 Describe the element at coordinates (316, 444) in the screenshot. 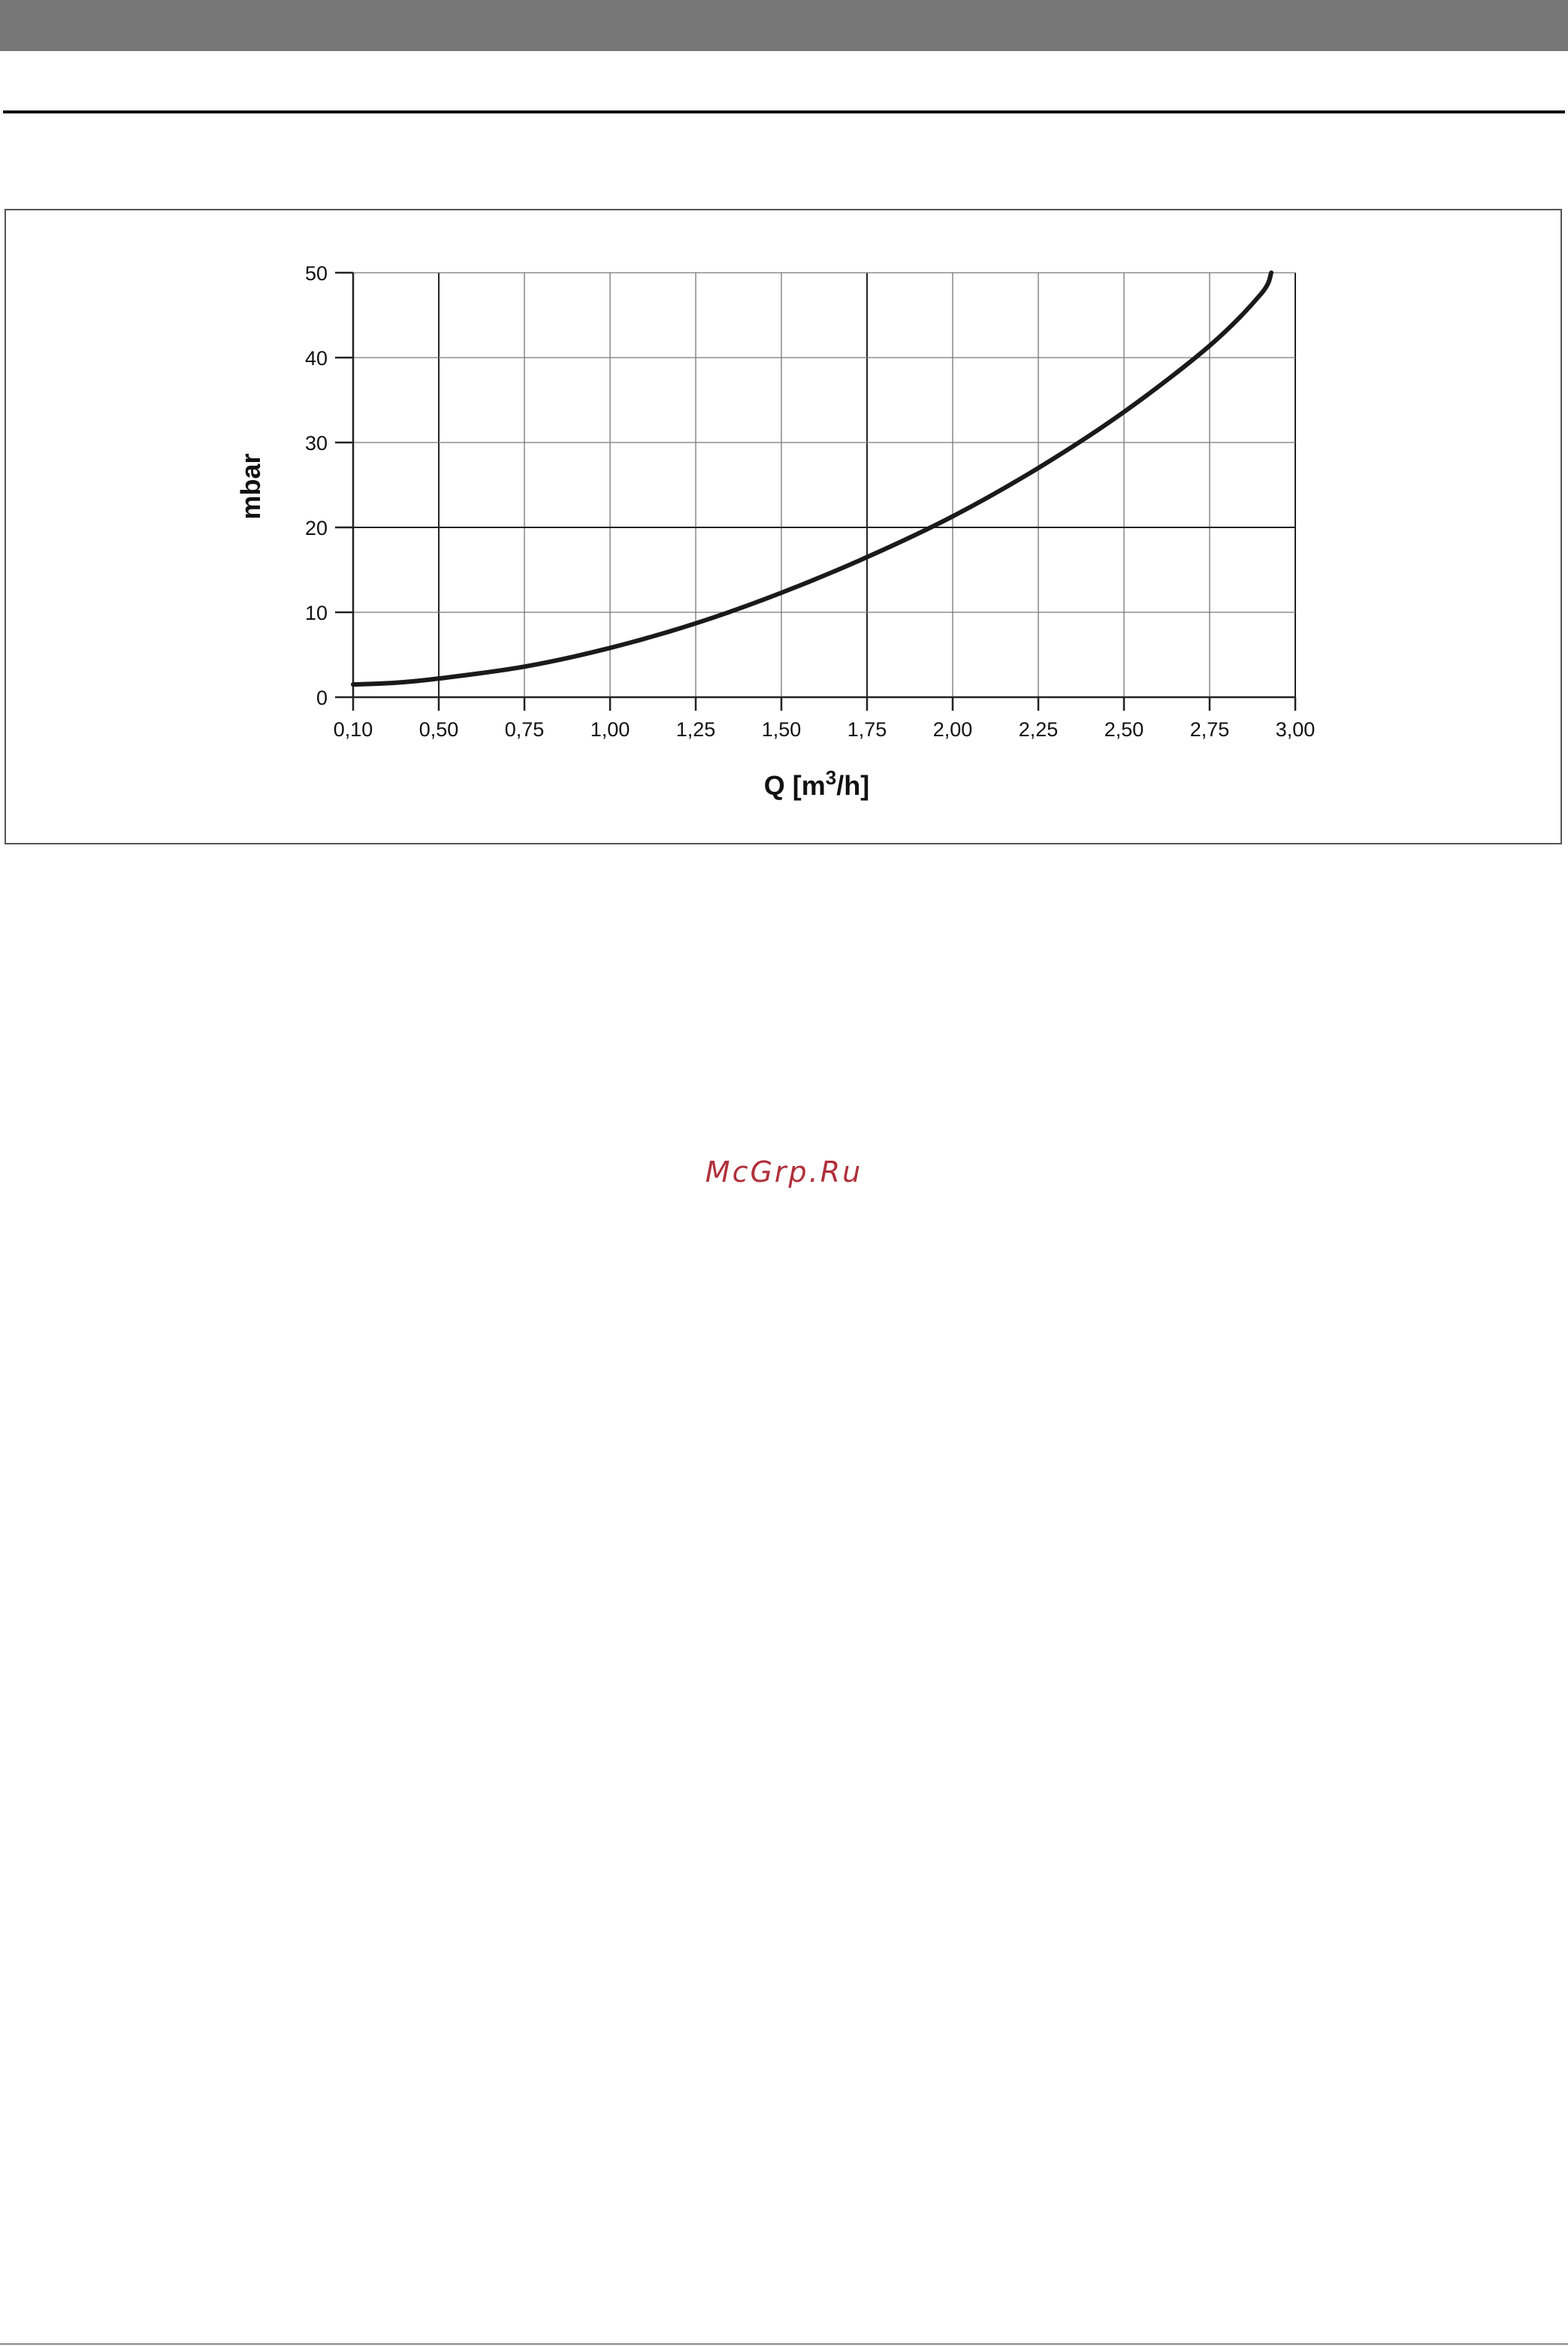

I see `y-tick-label: 30` at that location.